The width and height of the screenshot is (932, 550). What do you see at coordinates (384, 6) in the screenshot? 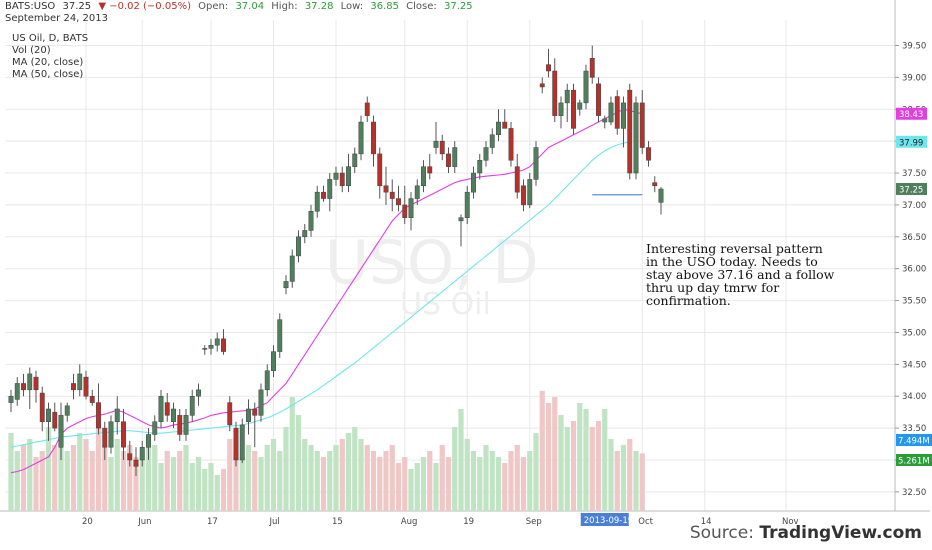
I see `low-value: 36.85` at bounding box center [384, 6].